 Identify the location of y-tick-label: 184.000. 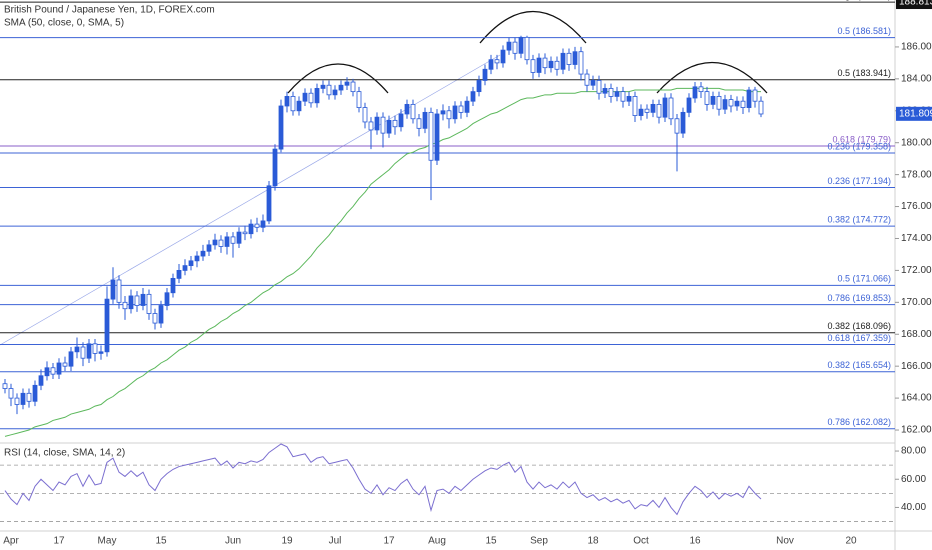
(916, 78).